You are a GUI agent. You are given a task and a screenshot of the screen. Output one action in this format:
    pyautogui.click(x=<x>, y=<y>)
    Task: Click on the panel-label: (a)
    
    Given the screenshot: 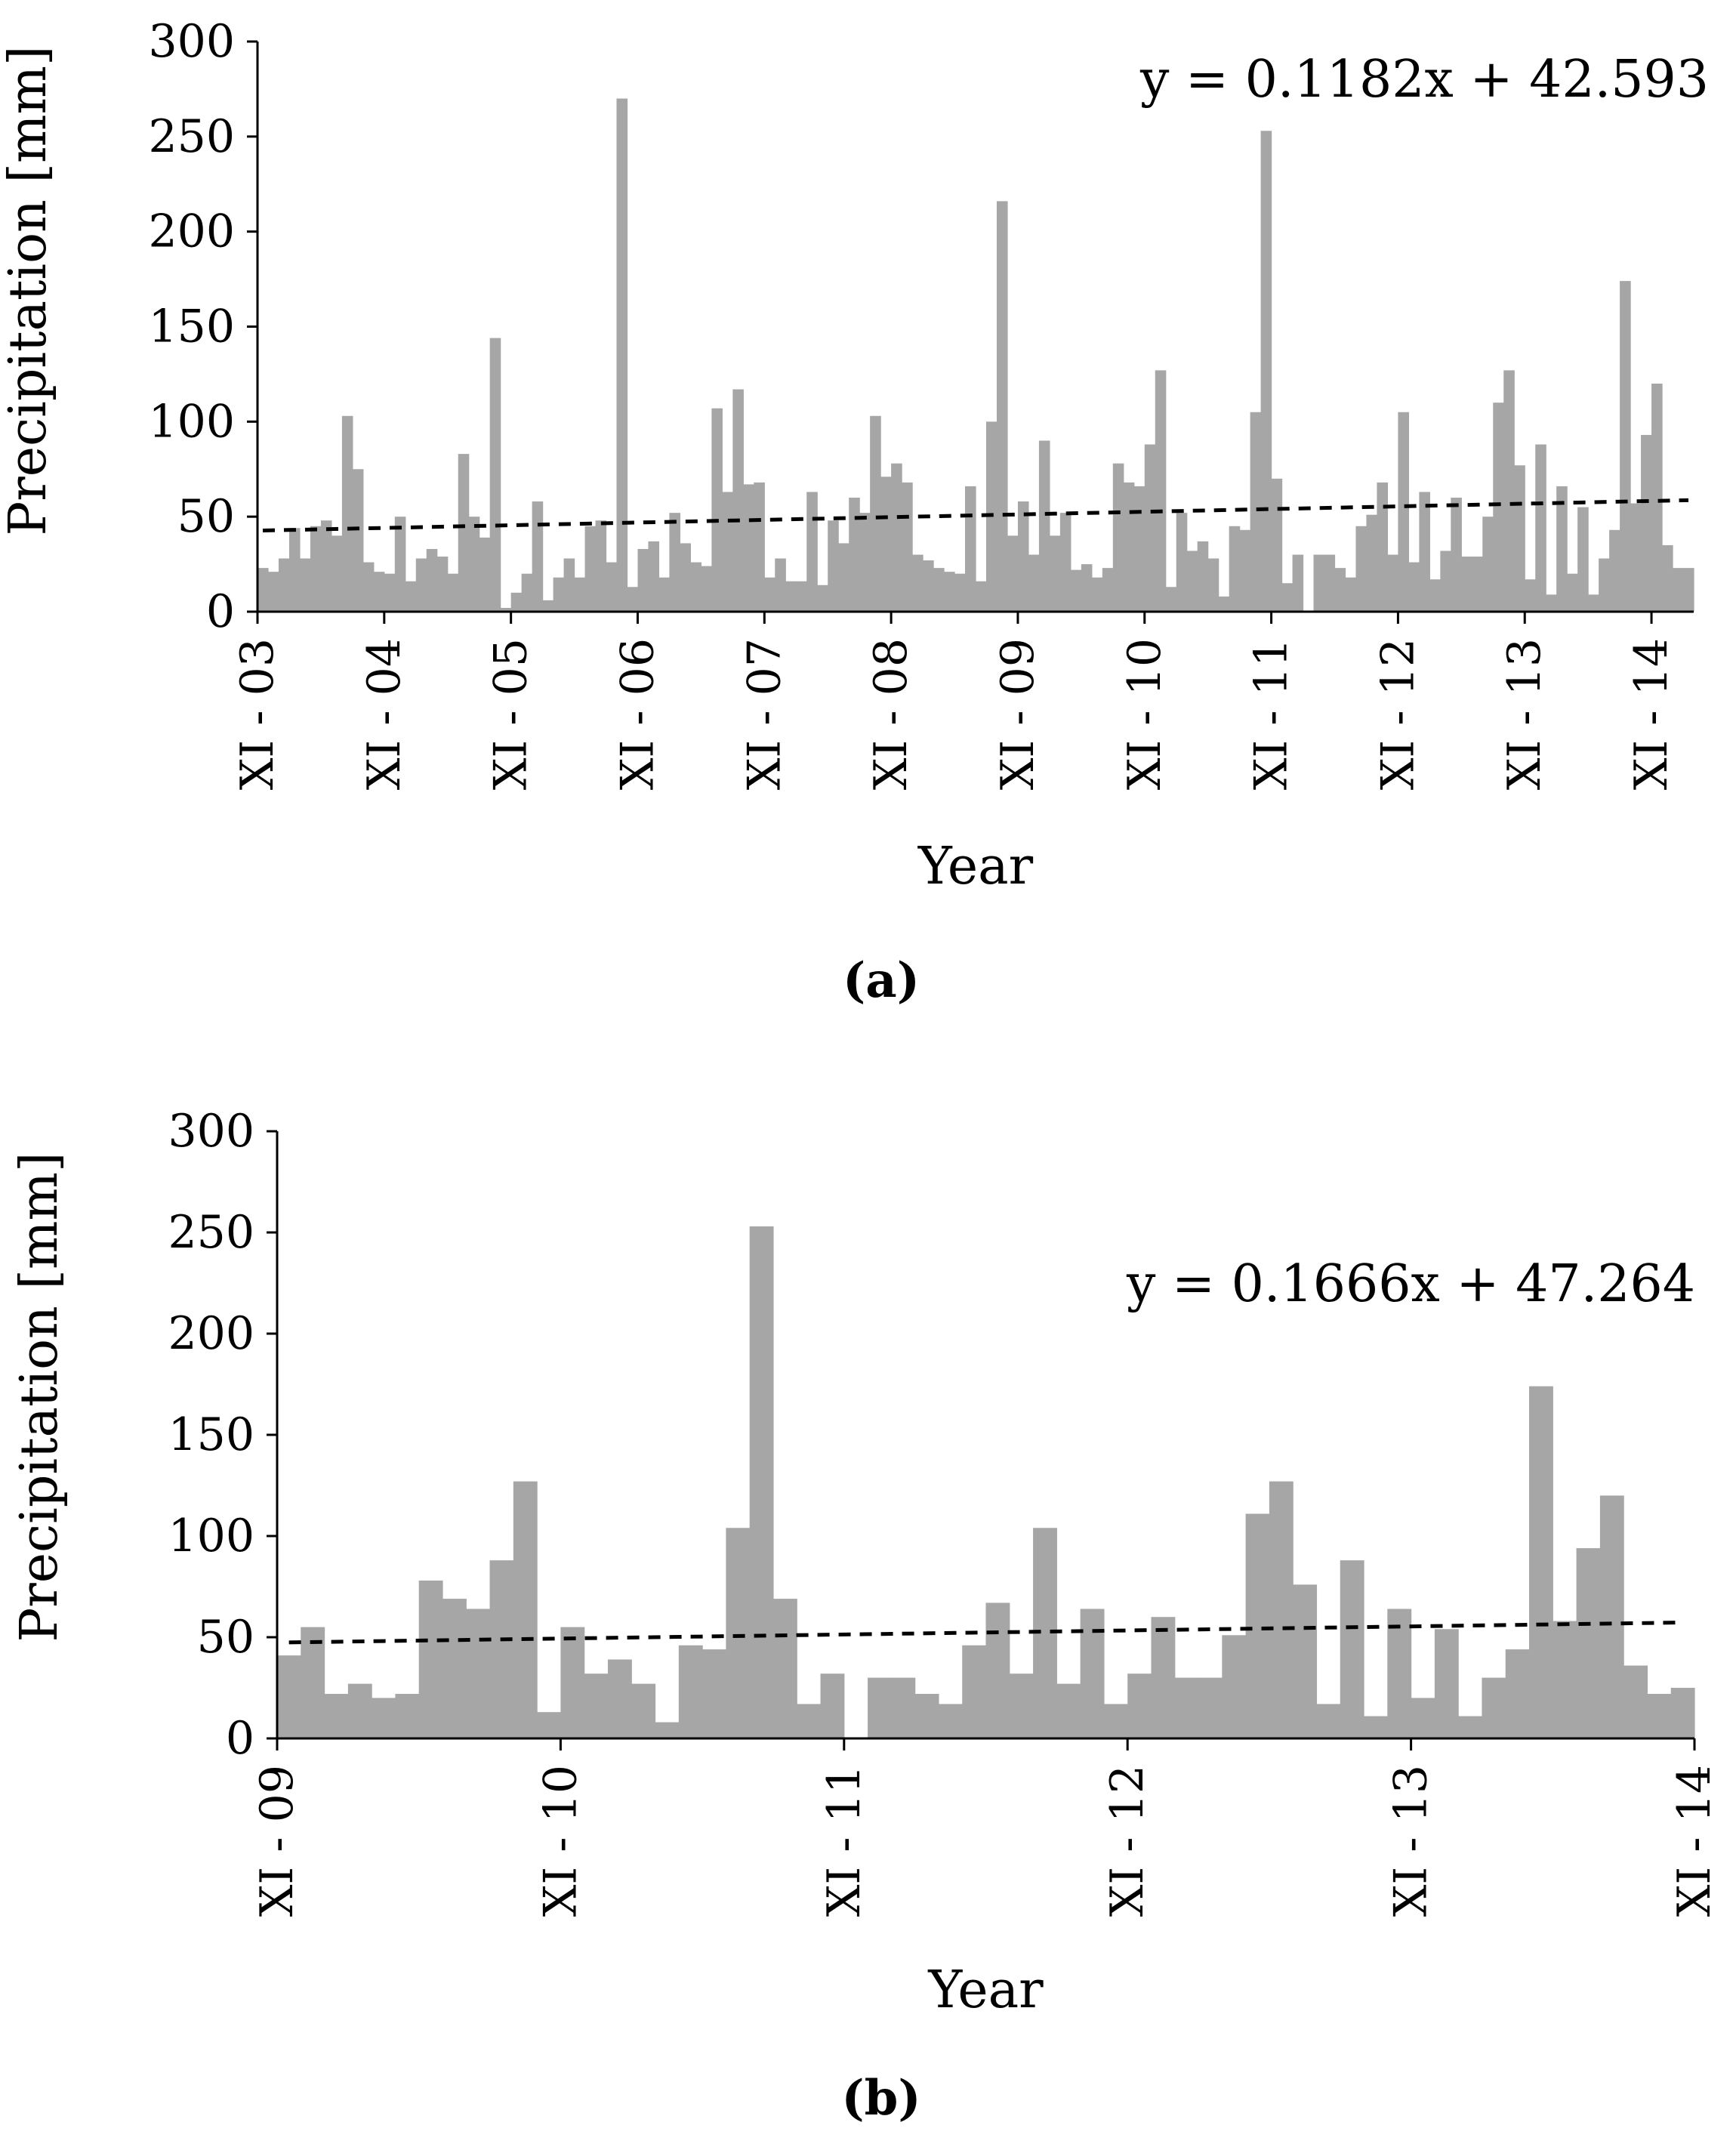 What is the action you would take?
    pyautogui.click(x=881, y=980)
    